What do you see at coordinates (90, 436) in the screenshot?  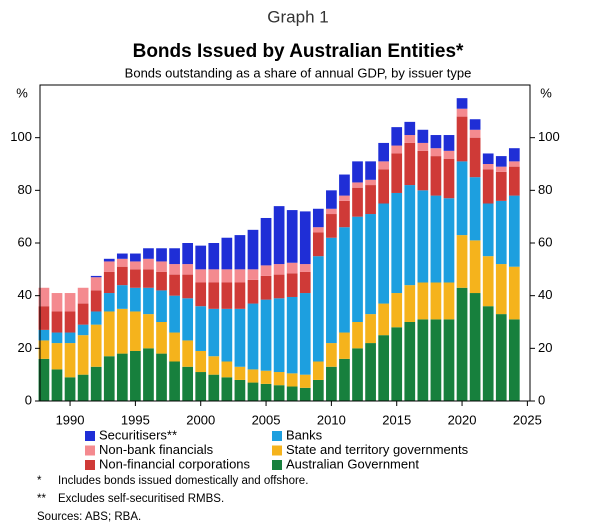 I see `legend-swatch` at bounding box center [90, 436].